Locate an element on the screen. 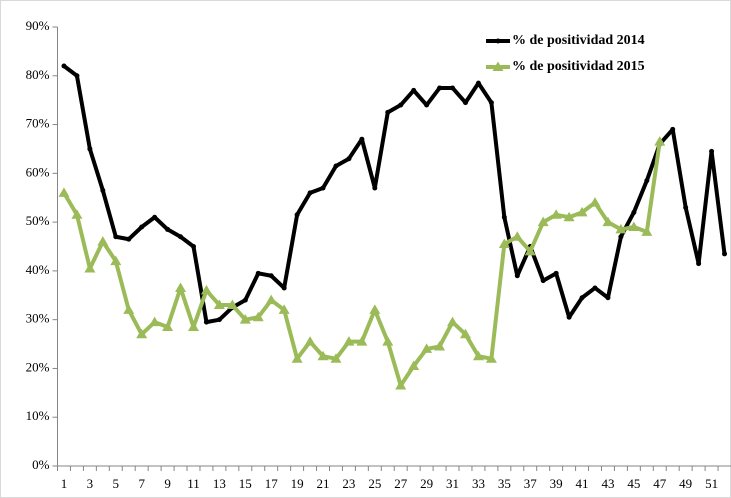 This screenshot has width=731, height=498. x-tick-label: 35 is located at coordinates (504, 483).